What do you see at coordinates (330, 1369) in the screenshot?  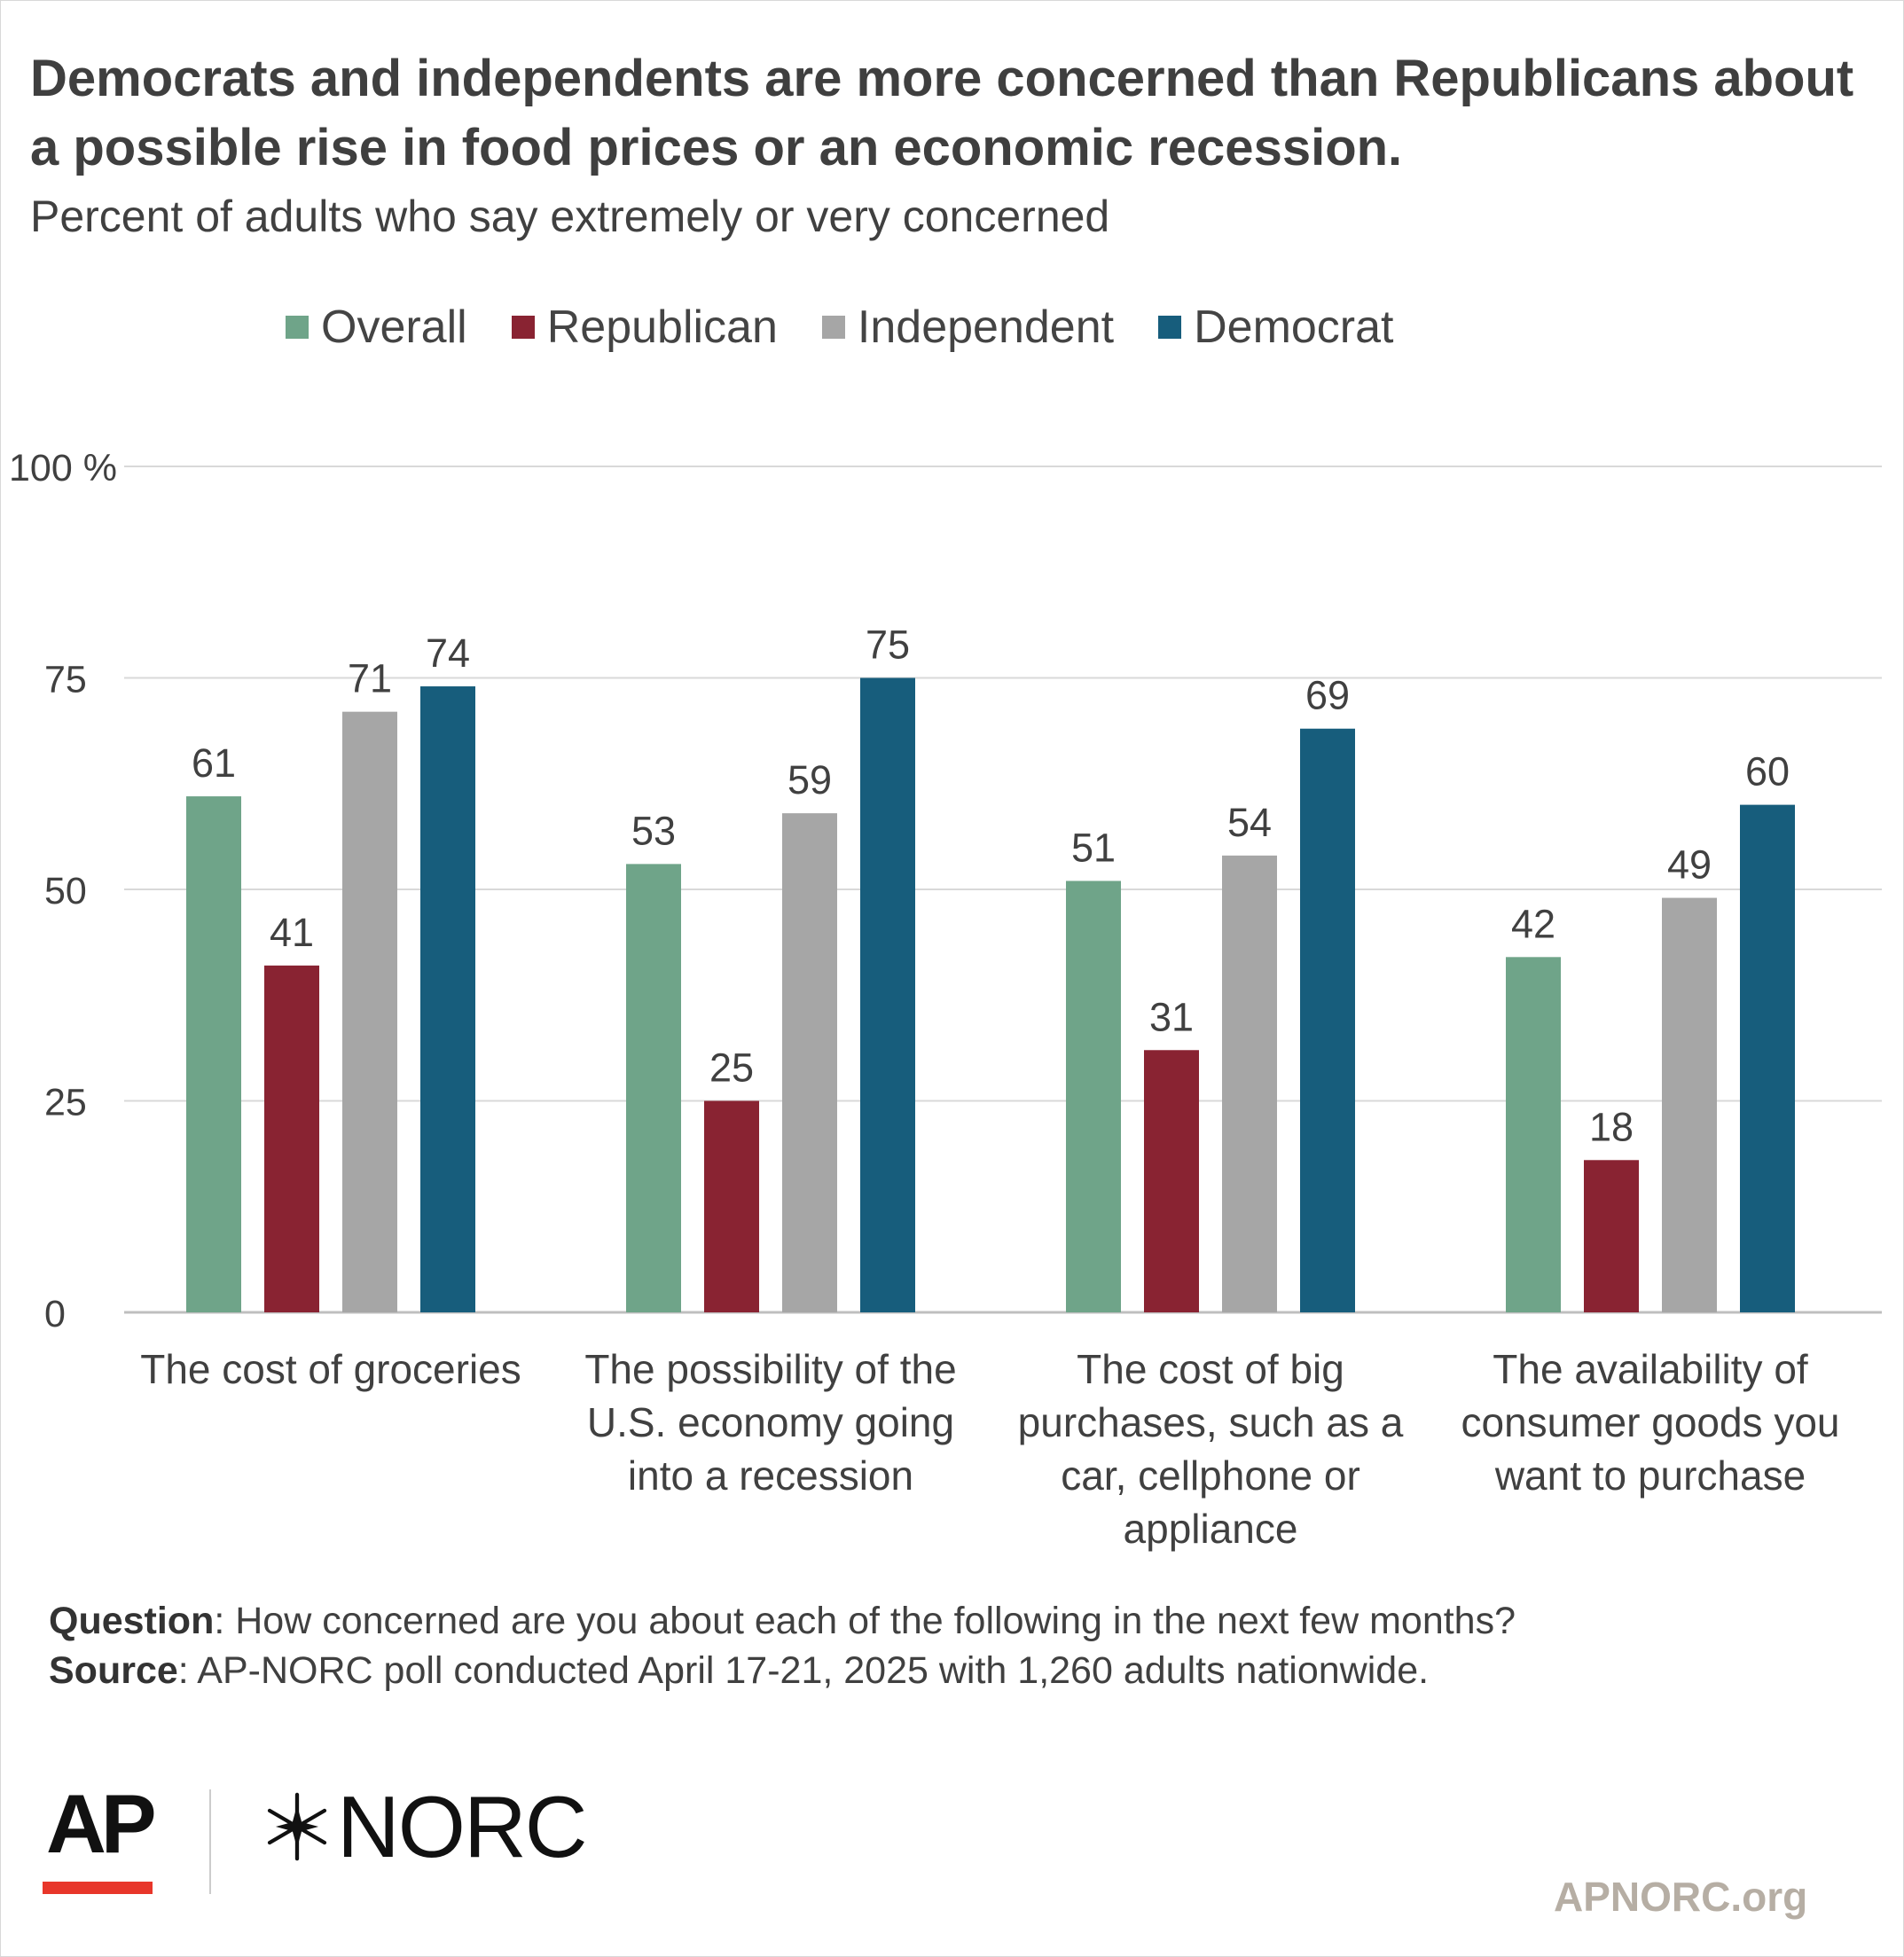 I see `x-category-label: The cost of groceries` at bounding box center [330, 1369].